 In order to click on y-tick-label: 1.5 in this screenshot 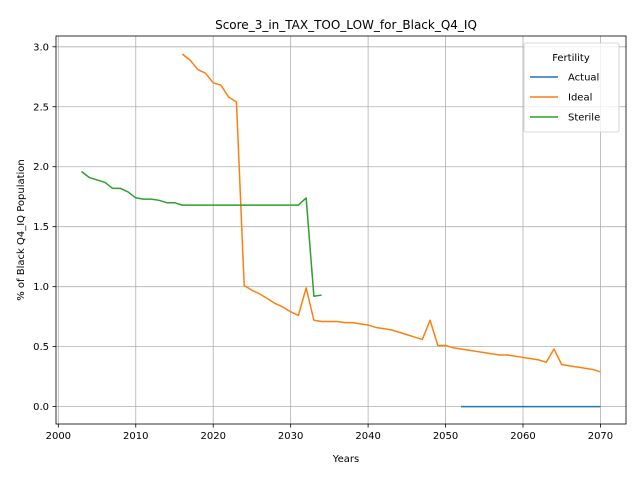, I will do `click(41, 227)`.